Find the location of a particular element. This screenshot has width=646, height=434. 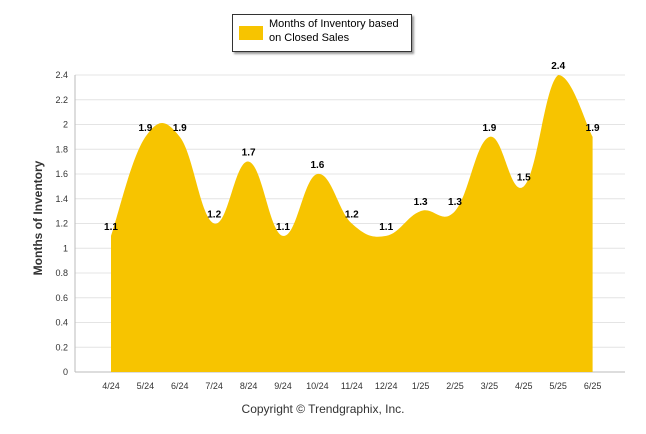

x-tick-label: 8/24 is located at coordinates (249, 386).